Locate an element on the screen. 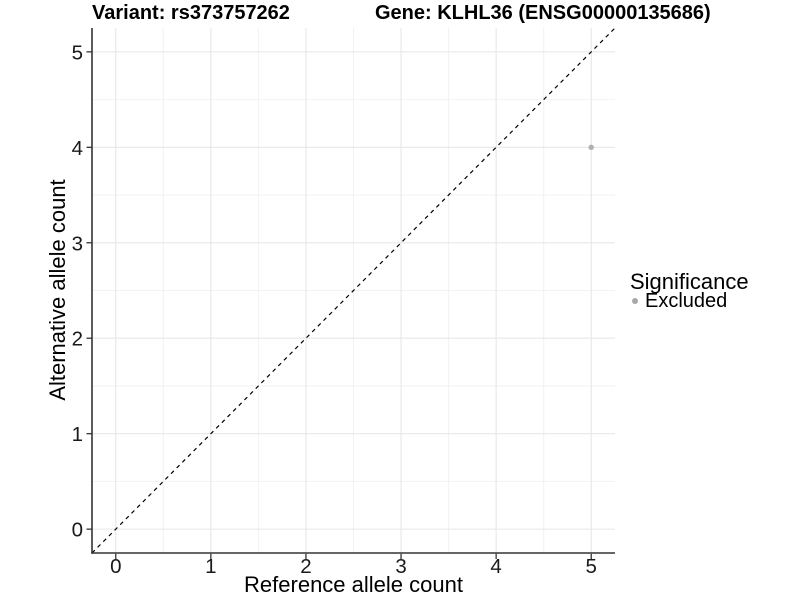  x-tick-label: 0 is located at coordinates (115, 566).